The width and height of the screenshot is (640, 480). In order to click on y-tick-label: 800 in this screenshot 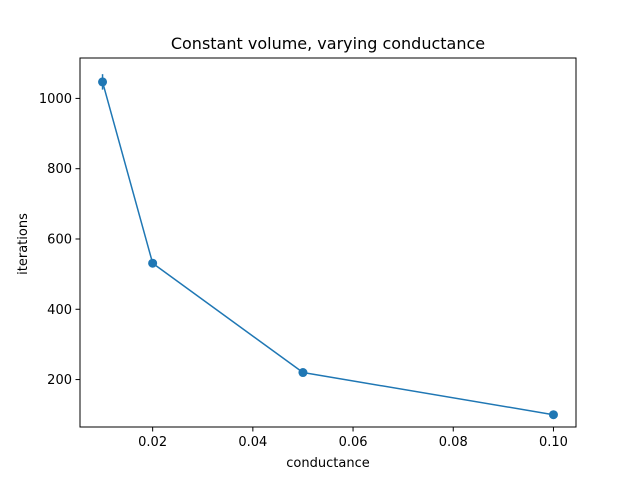, I will do `click(59, 169)`.